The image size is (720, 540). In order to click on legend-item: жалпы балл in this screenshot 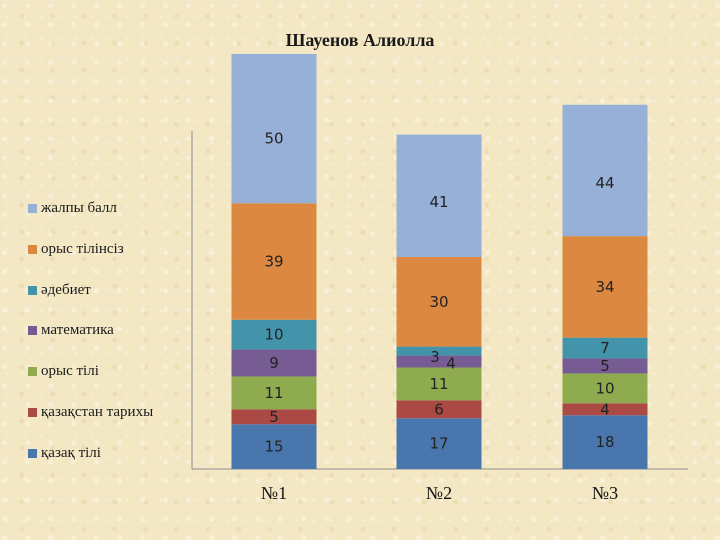, I will do `click(72, 208)`.